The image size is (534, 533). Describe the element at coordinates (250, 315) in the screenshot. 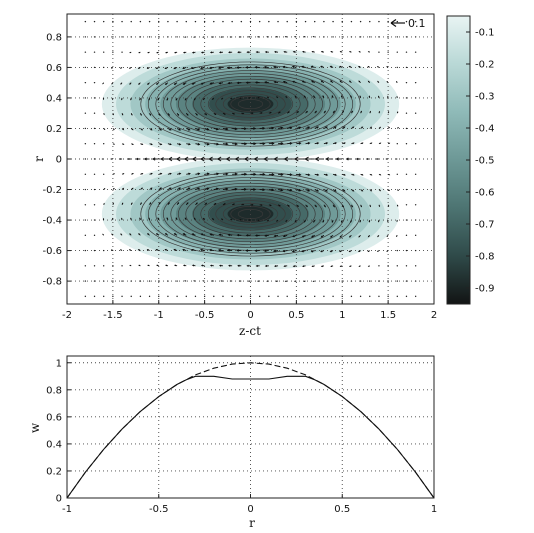

I see `x-tick-label: 0` at that location.